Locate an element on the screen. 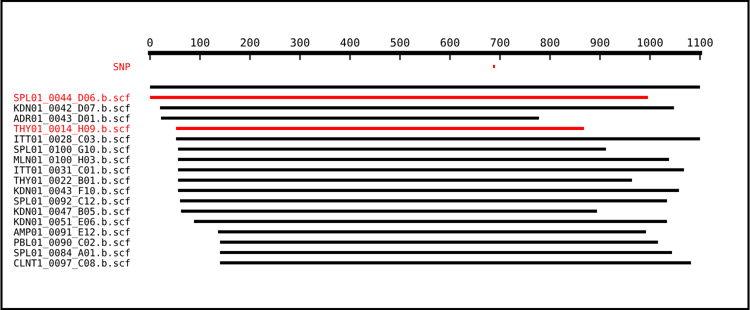  x-tick-label: 900 is located at coordinates (600, 42).